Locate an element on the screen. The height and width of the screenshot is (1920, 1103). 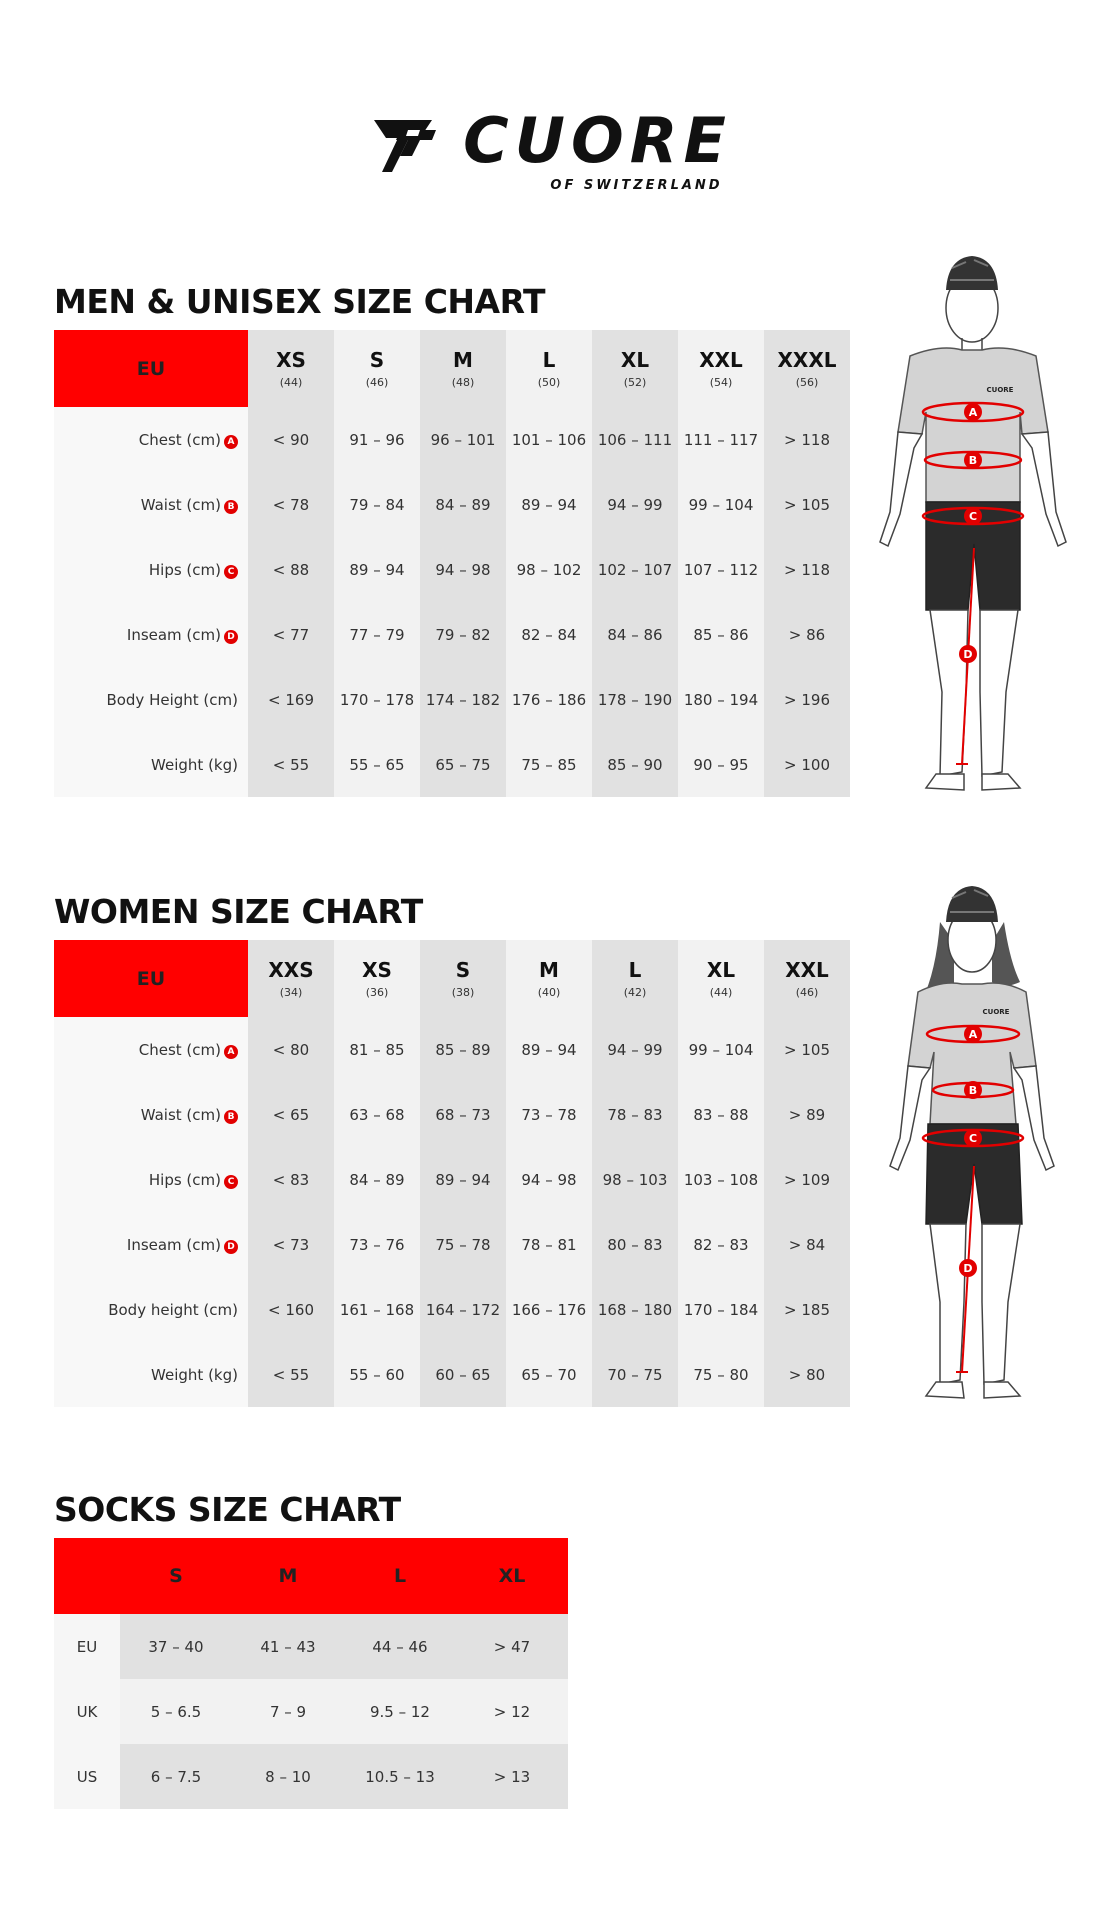
brand-logo: CUORE OF SWITZERLAND is located at coordinates (551, 155).